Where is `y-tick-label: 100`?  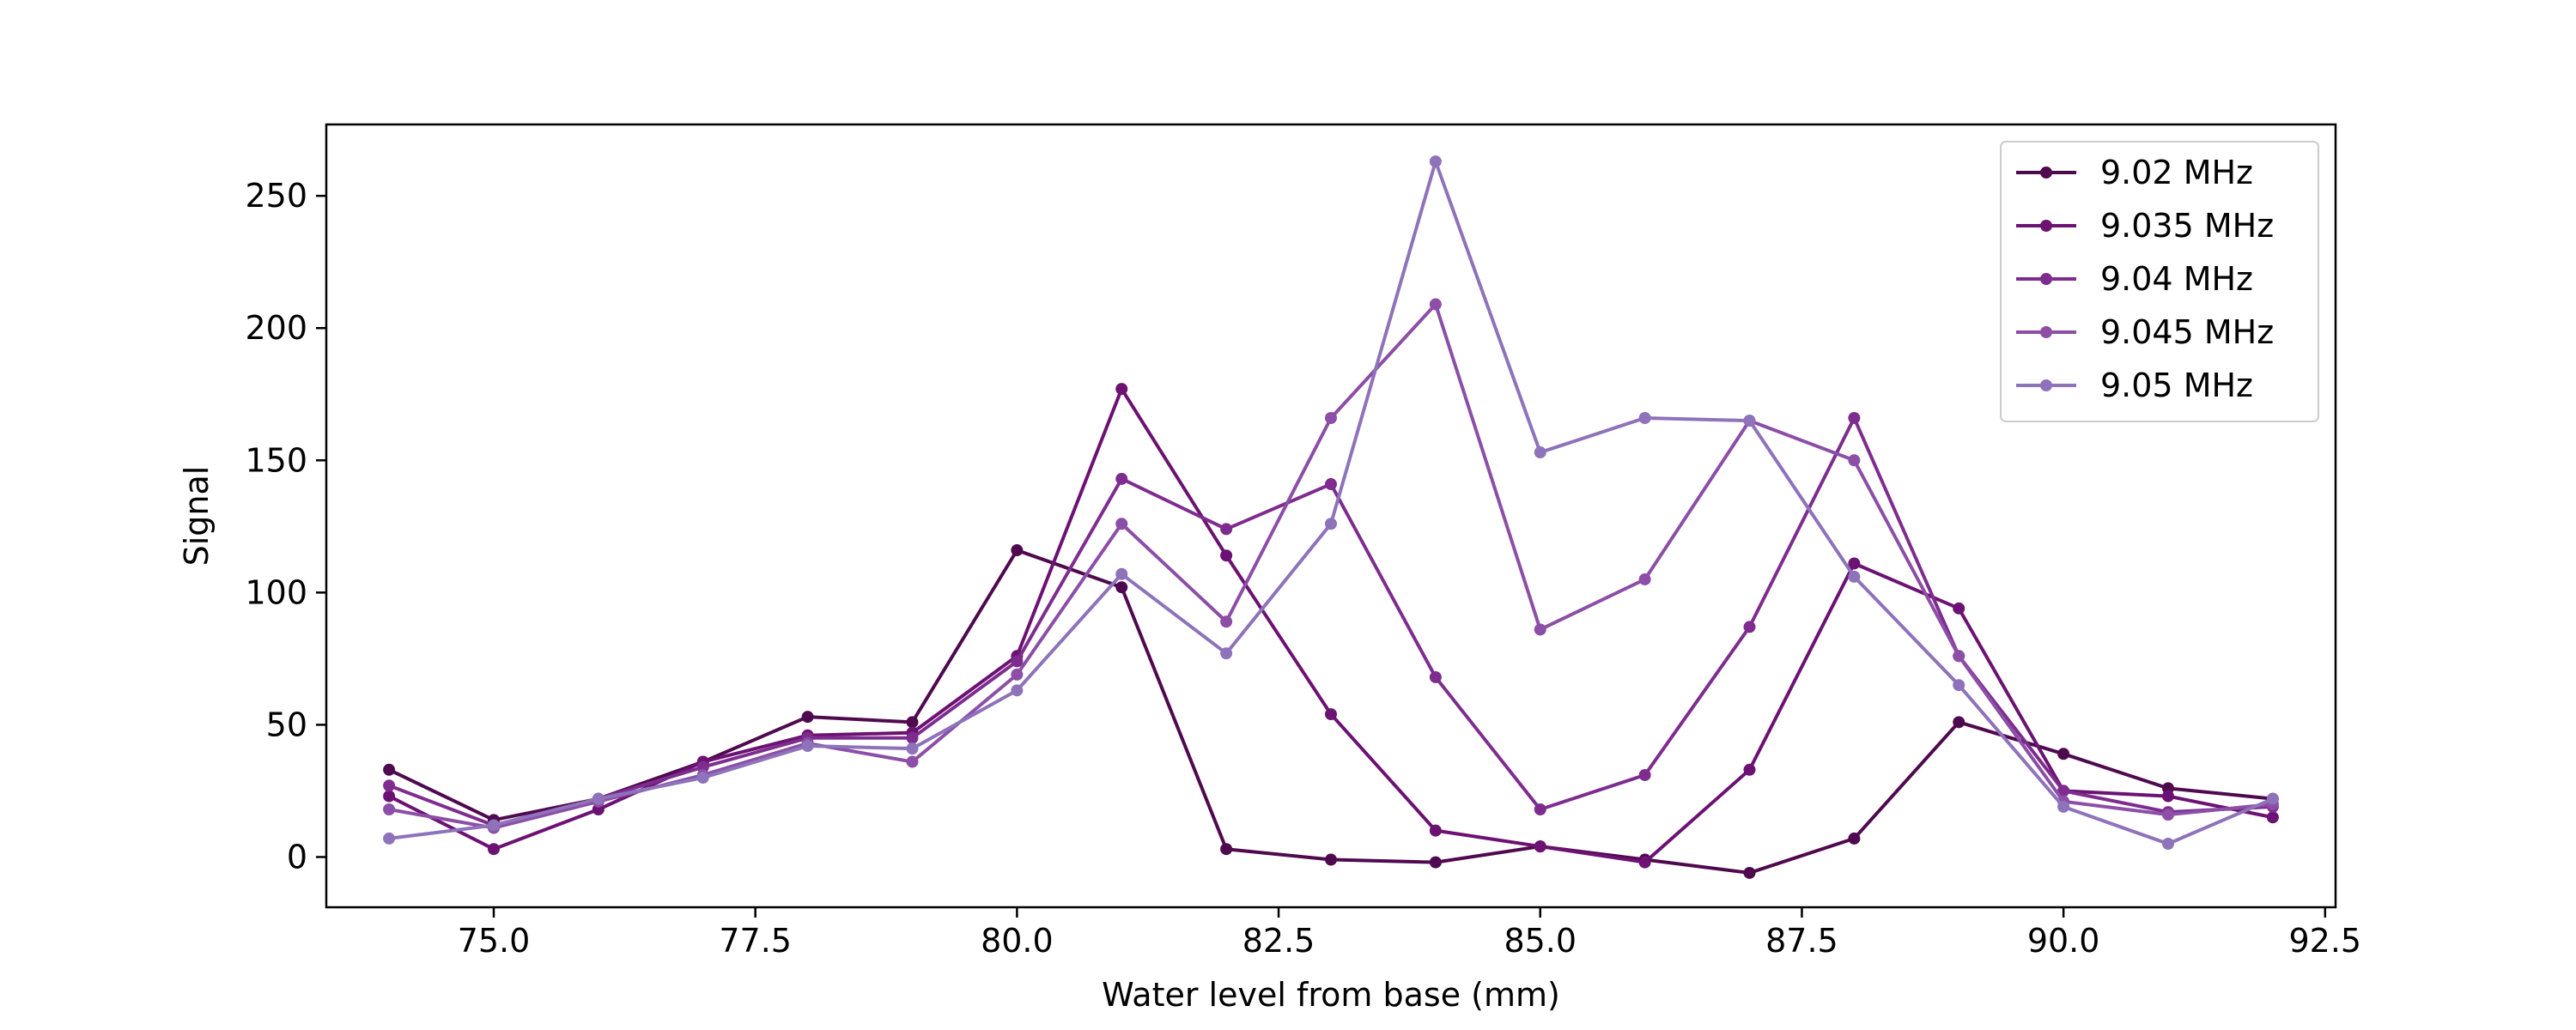
y-tick-label: 100 is located at coordinates (276, 592).